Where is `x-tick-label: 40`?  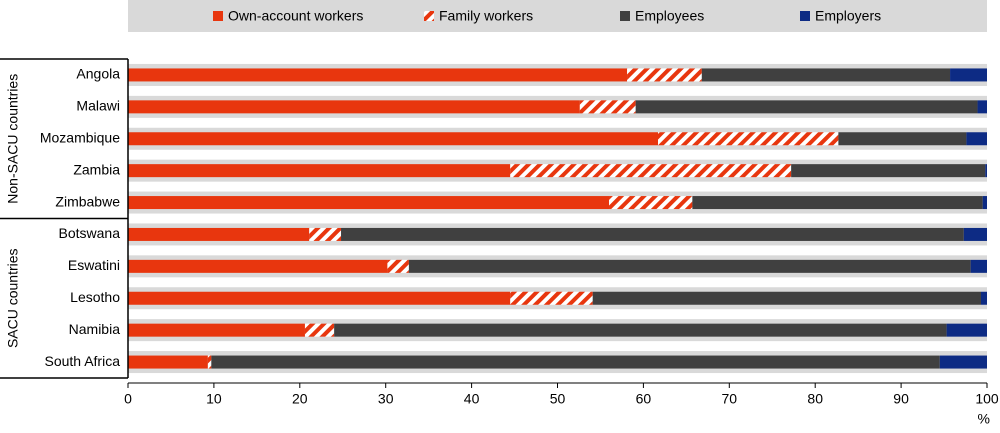
x-tick-label: 40 is located at coordinates (472, 399).